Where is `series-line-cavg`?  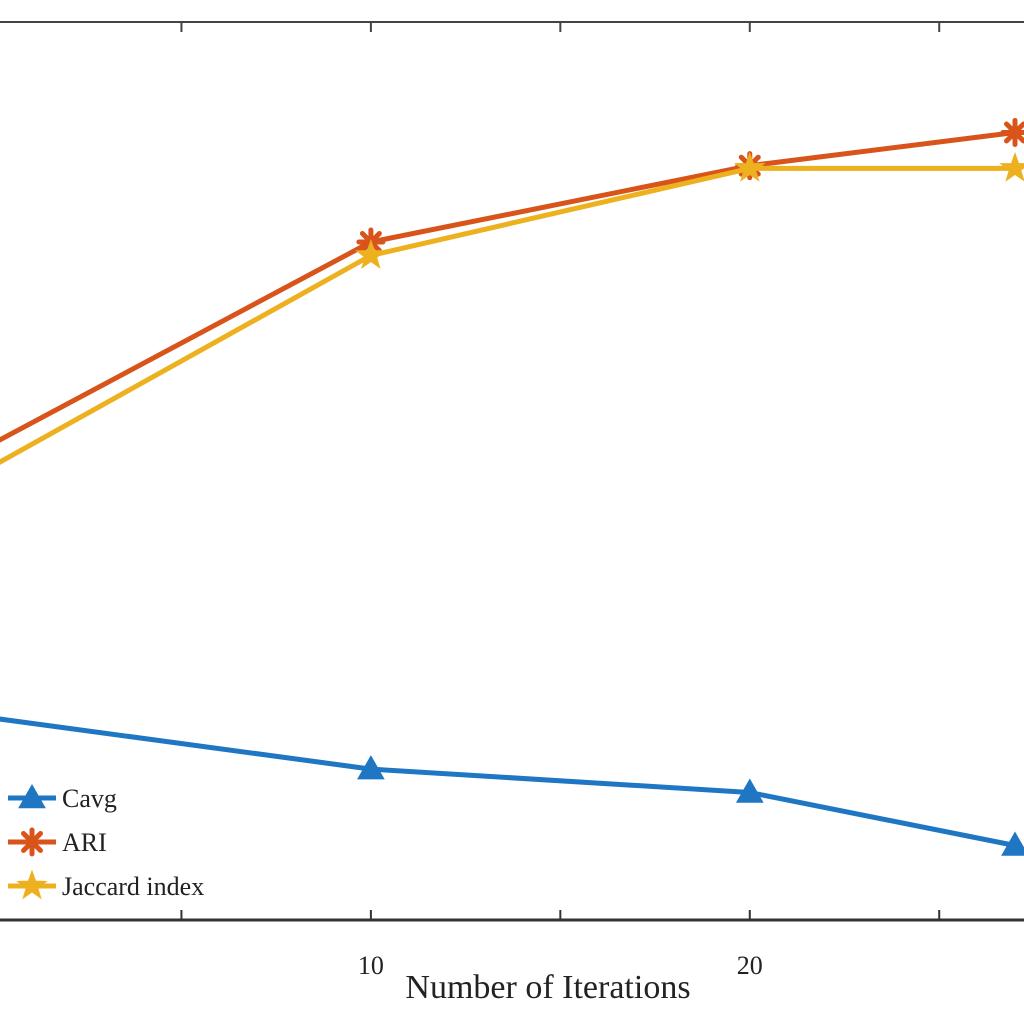 series-line-cavg is located at coordinates (508, 782).